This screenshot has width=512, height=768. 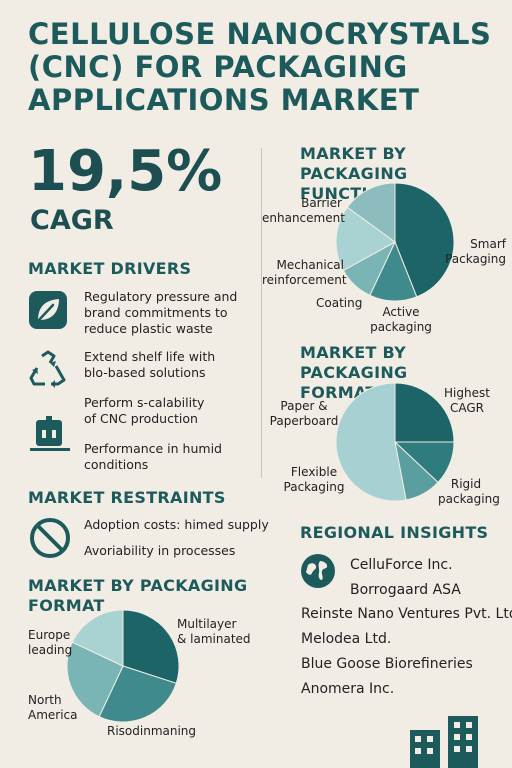 I want to click on regional-heading: REGIONAL INSIGHTS, so click(x=394, y=532).